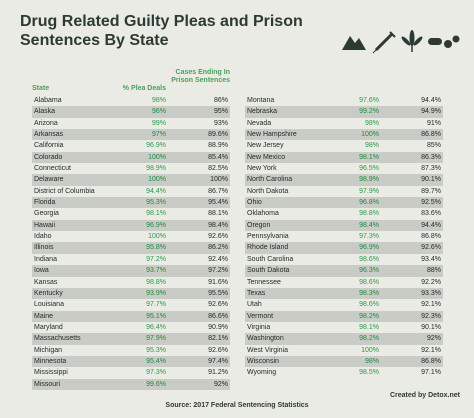  I want to click on table-row: Vermont 98.2% 92.3%, so click(344, 316).